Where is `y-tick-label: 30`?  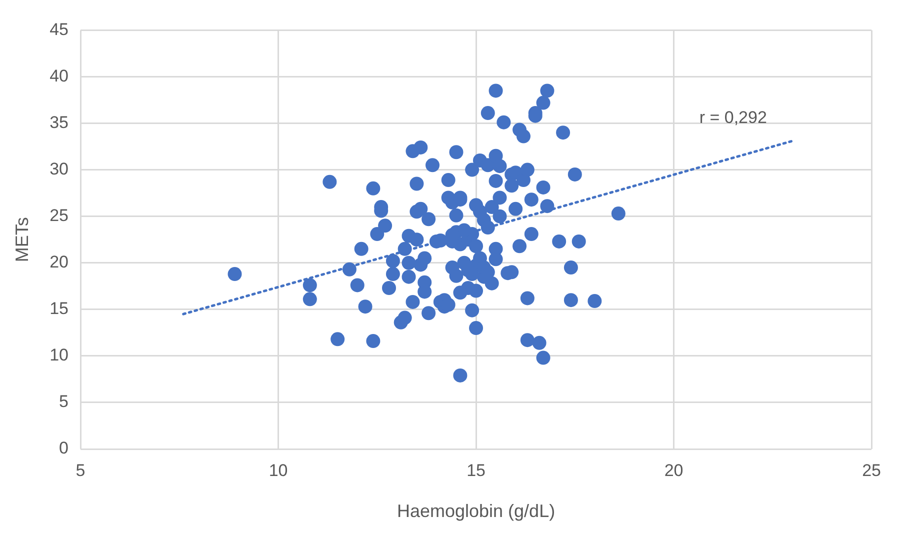
y-tick-label: 30 is located at coordinates (59, 168).